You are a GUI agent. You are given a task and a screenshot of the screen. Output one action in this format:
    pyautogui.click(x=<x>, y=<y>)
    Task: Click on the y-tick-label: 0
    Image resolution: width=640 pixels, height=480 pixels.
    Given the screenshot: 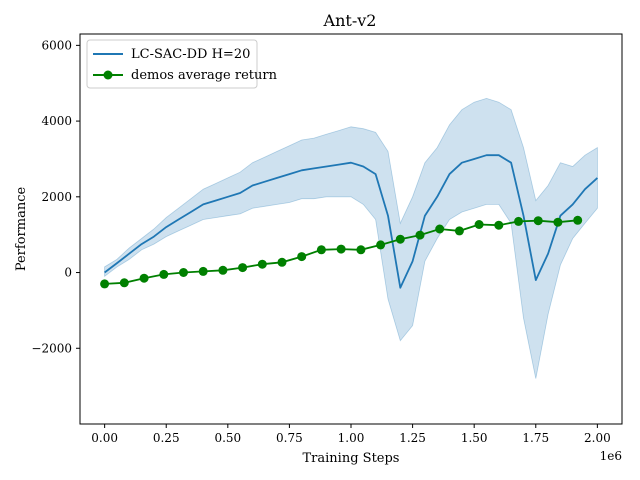 What is the action you would take?
    pyautogui.click(x=68, y=273)
    